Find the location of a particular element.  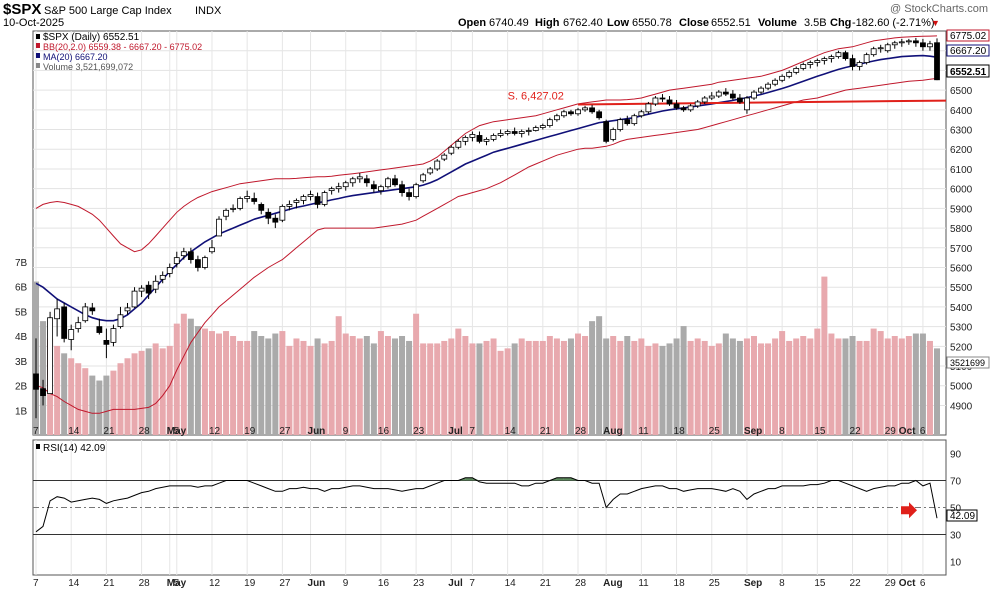

date-tick-label: 12 is located at coordinates (215, 583).